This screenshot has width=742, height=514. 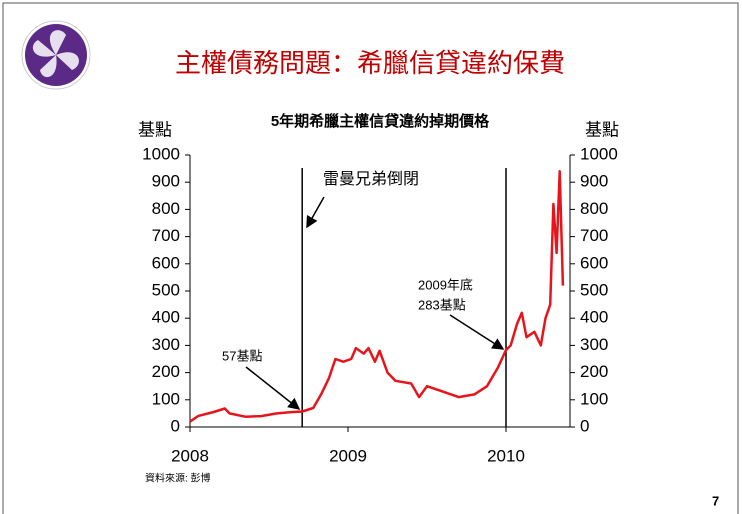 What do you see at coordinates (602, 129) in the screenshot?
I see `y2-axis-label: 基點` at bounding box center [602, 129].